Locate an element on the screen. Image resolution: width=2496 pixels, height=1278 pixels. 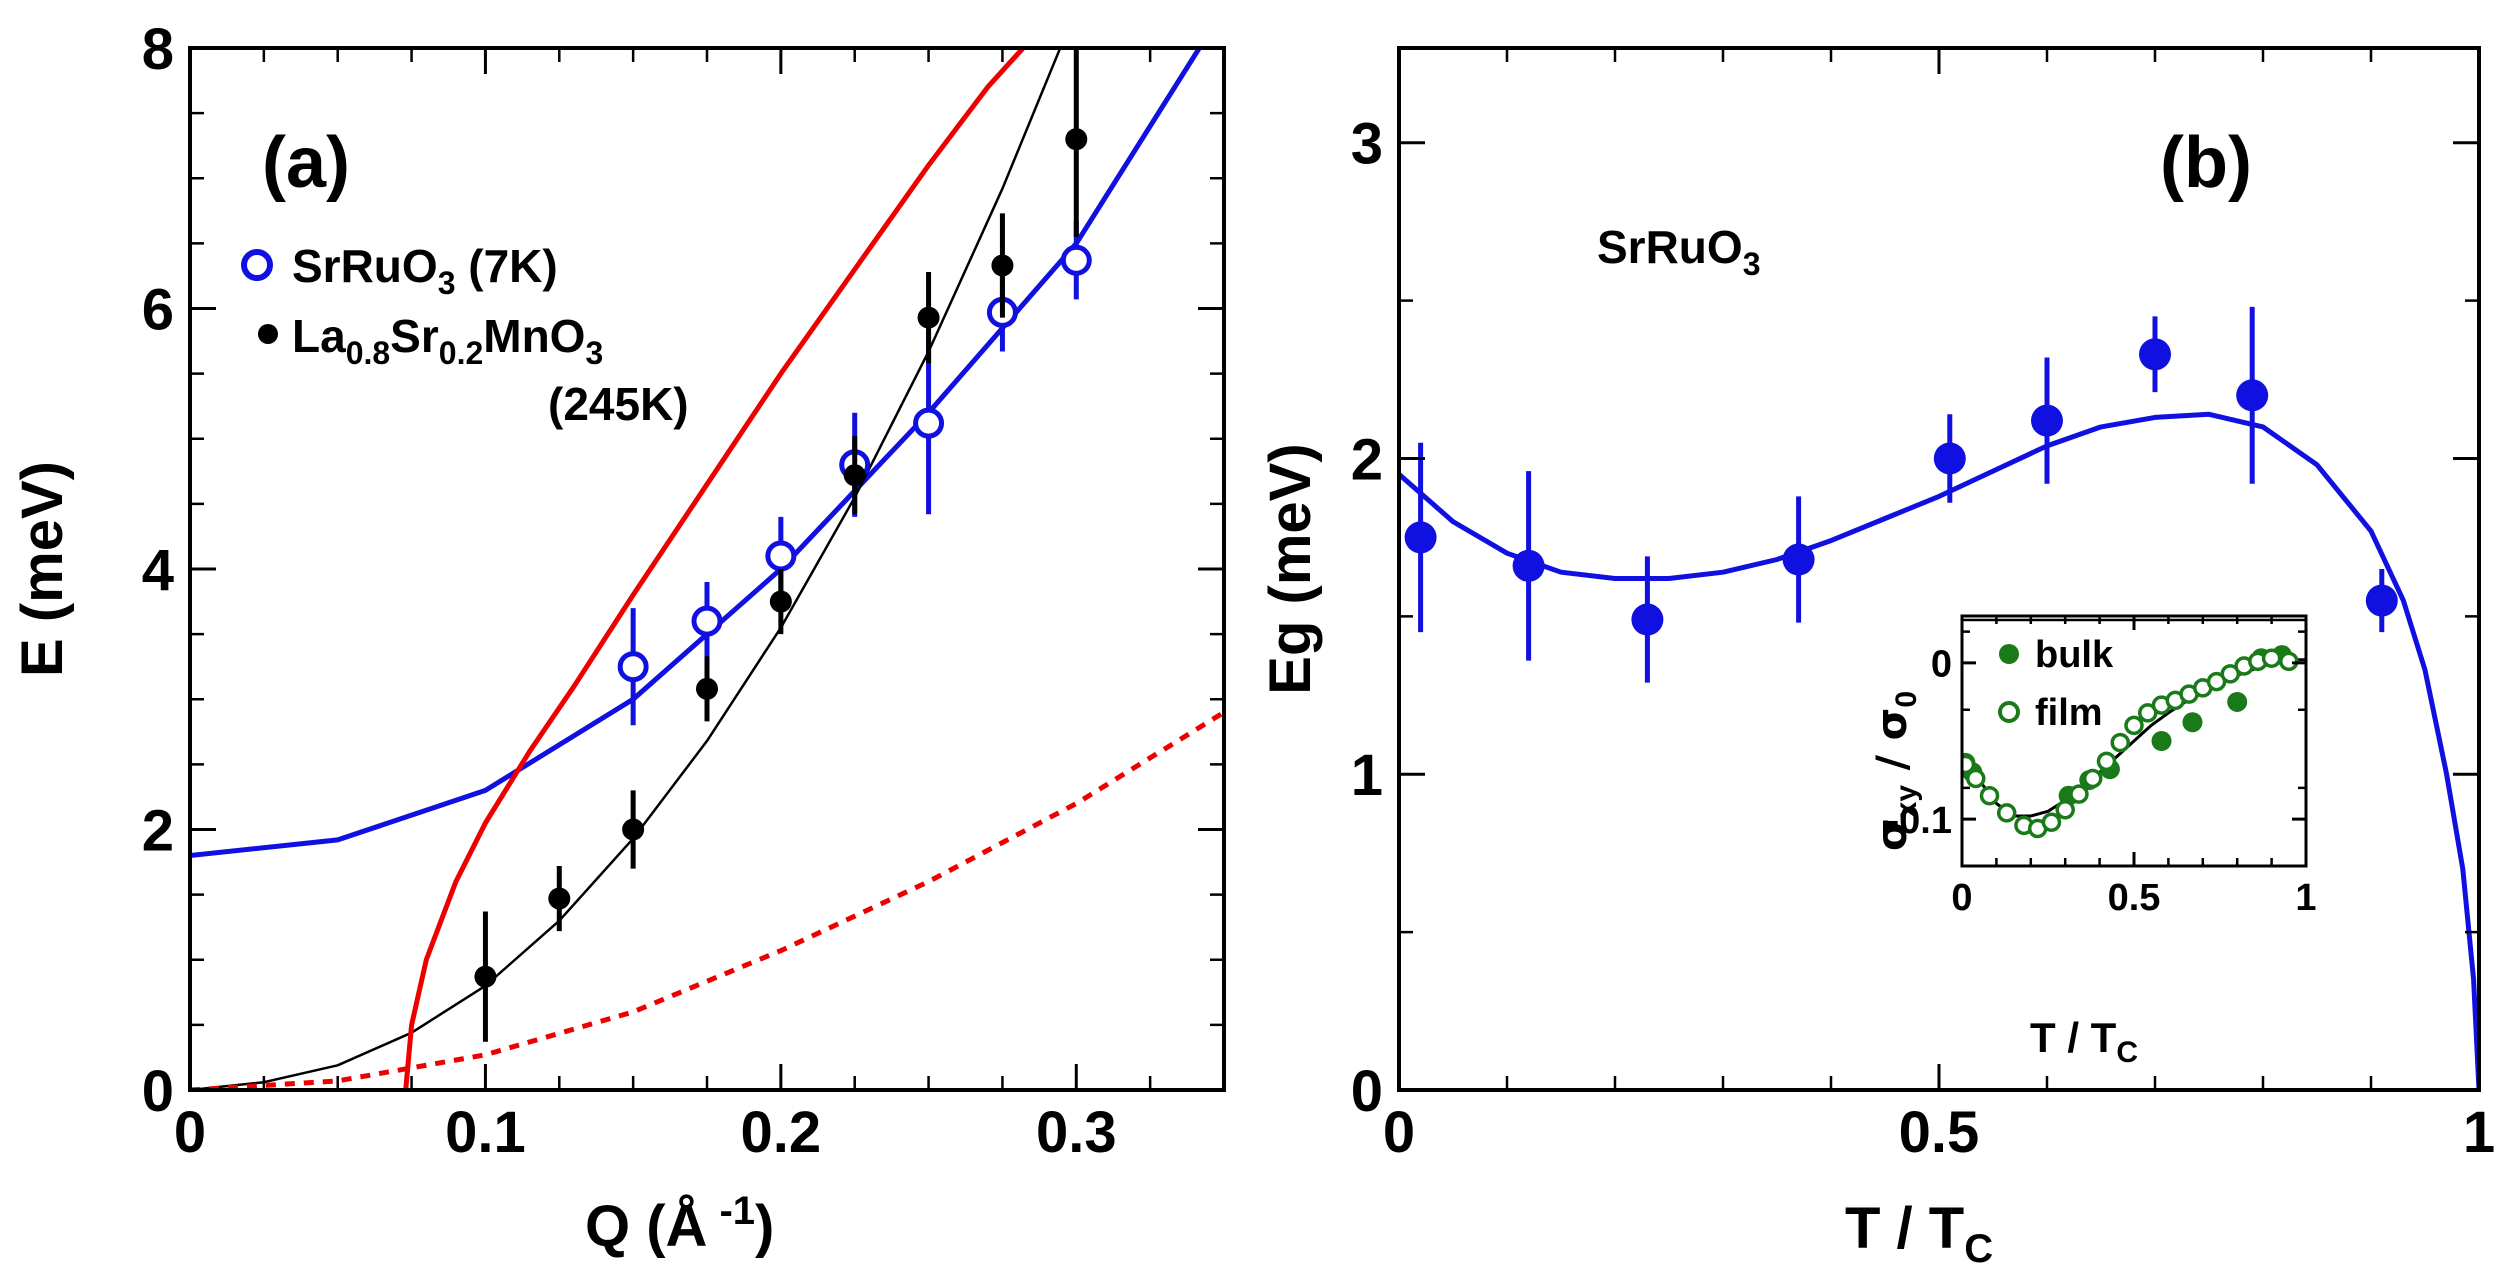
y-tick-label: 1 is located at coordinates (1367, 775).